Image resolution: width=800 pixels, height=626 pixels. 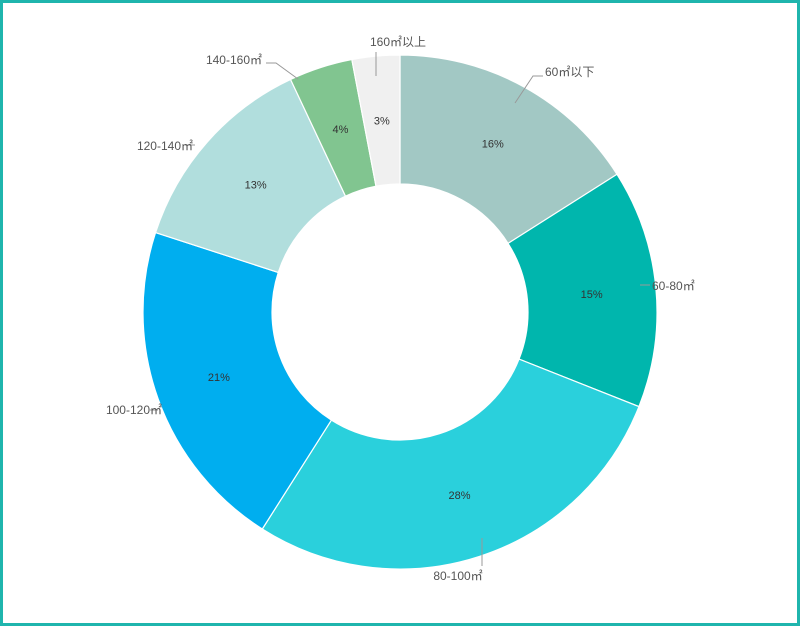 I want to click on percent-label-140-160m2: 4%, so click(x=341, y=130).